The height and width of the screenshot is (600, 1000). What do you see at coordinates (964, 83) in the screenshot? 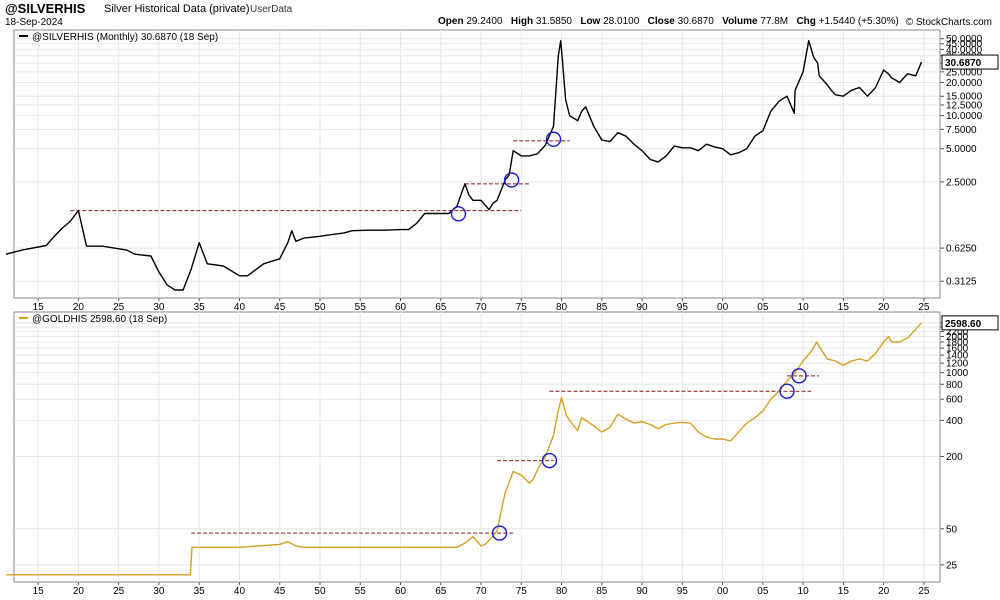
I see `y-tick-label: 20.0000` at bounding box center [964, 83].